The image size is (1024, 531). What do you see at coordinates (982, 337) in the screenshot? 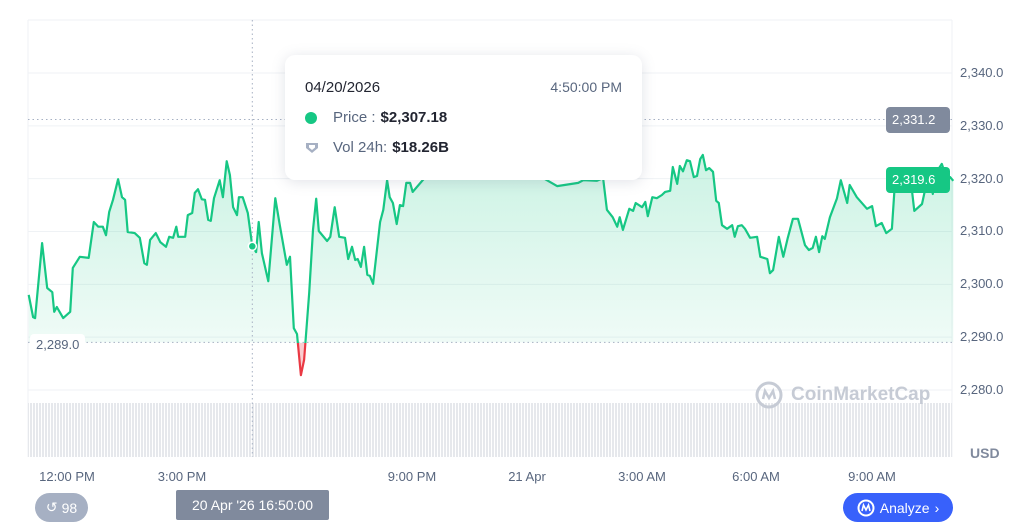
I see `y-tick-label: 2,290.0` at bounding box center [982, 337].